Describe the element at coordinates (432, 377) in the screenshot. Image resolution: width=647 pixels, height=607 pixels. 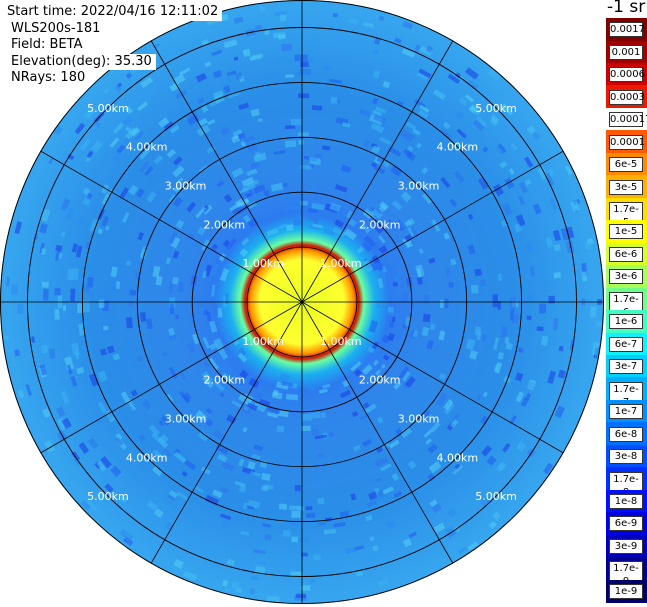
I see `azimuth-spoke` at that location.